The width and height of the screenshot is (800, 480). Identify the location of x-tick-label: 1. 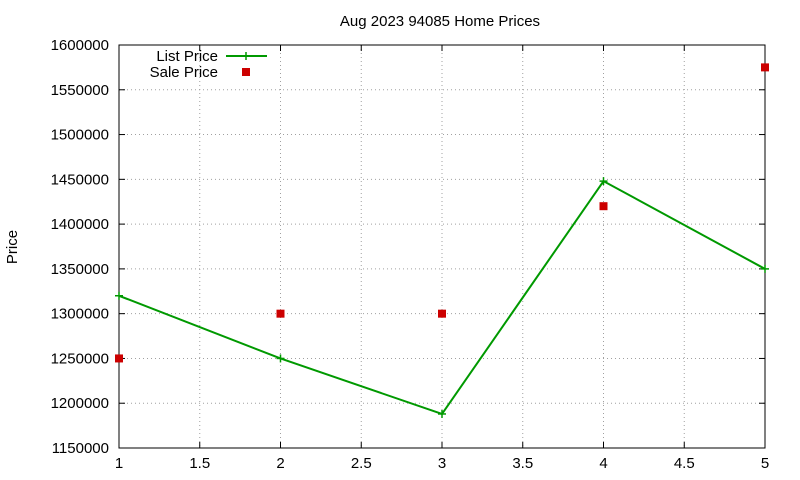
(119, 463).